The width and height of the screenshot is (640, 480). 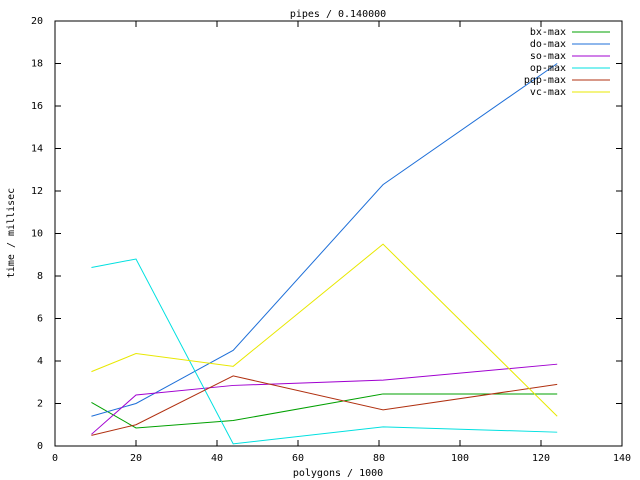 I want to click on x-tick-label: 100, so click(x=460, y=458).